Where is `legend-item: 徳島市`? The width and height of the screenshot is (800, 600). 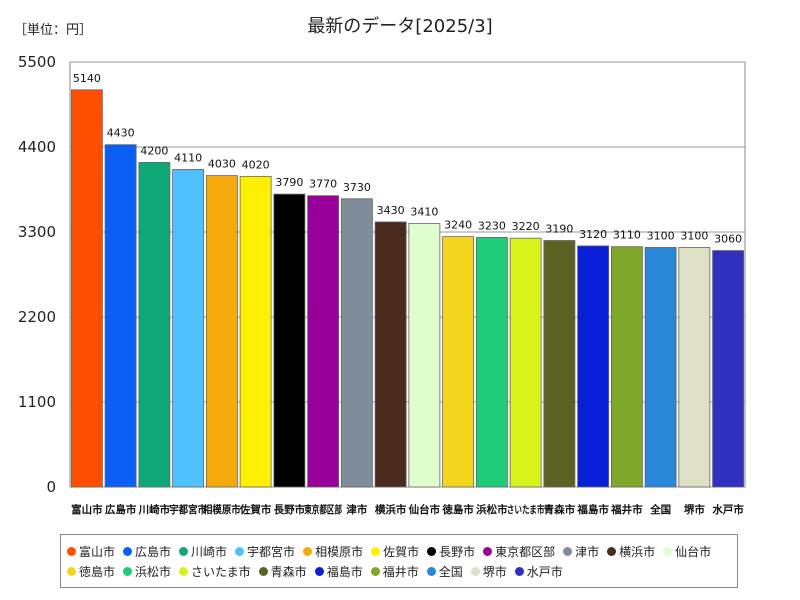
legend-item: 徳島市 is located at coordinates (91, 571).